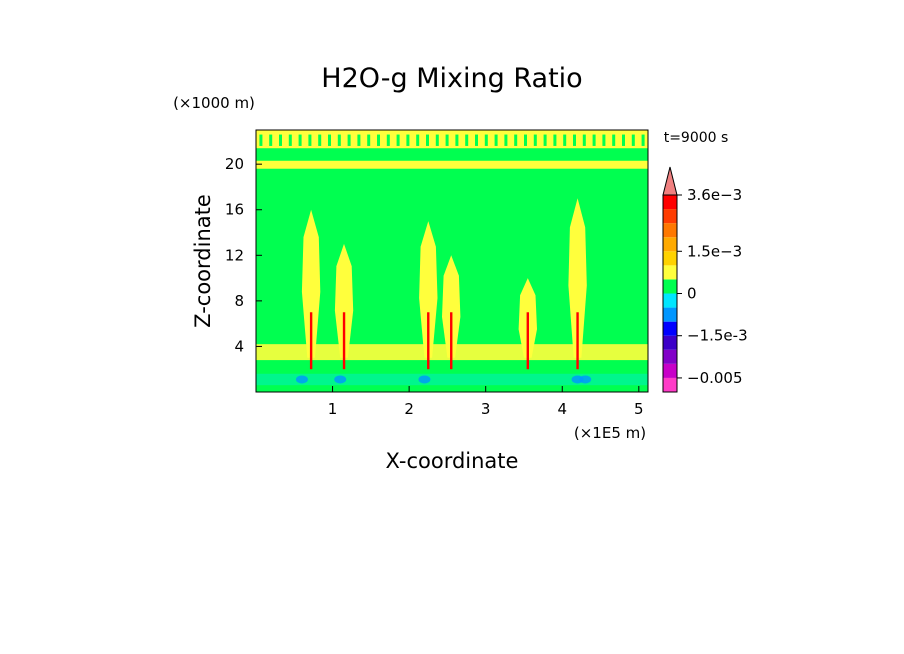  What do you see at coordinates (452, 461) in the screenshot?
I see `x-axis-label: X-coordinate` at bounding box center [452, 461].